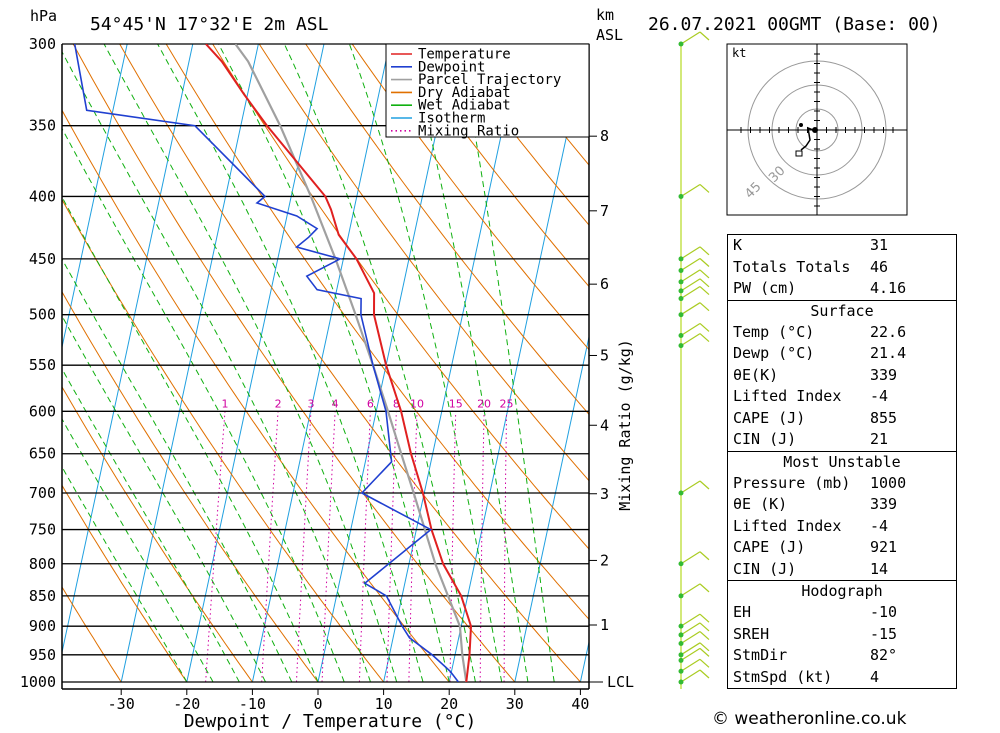 The height and width of the screenshot is (733, 1000). I want to click on index-row: θE (K) 339, so click(842, 505).